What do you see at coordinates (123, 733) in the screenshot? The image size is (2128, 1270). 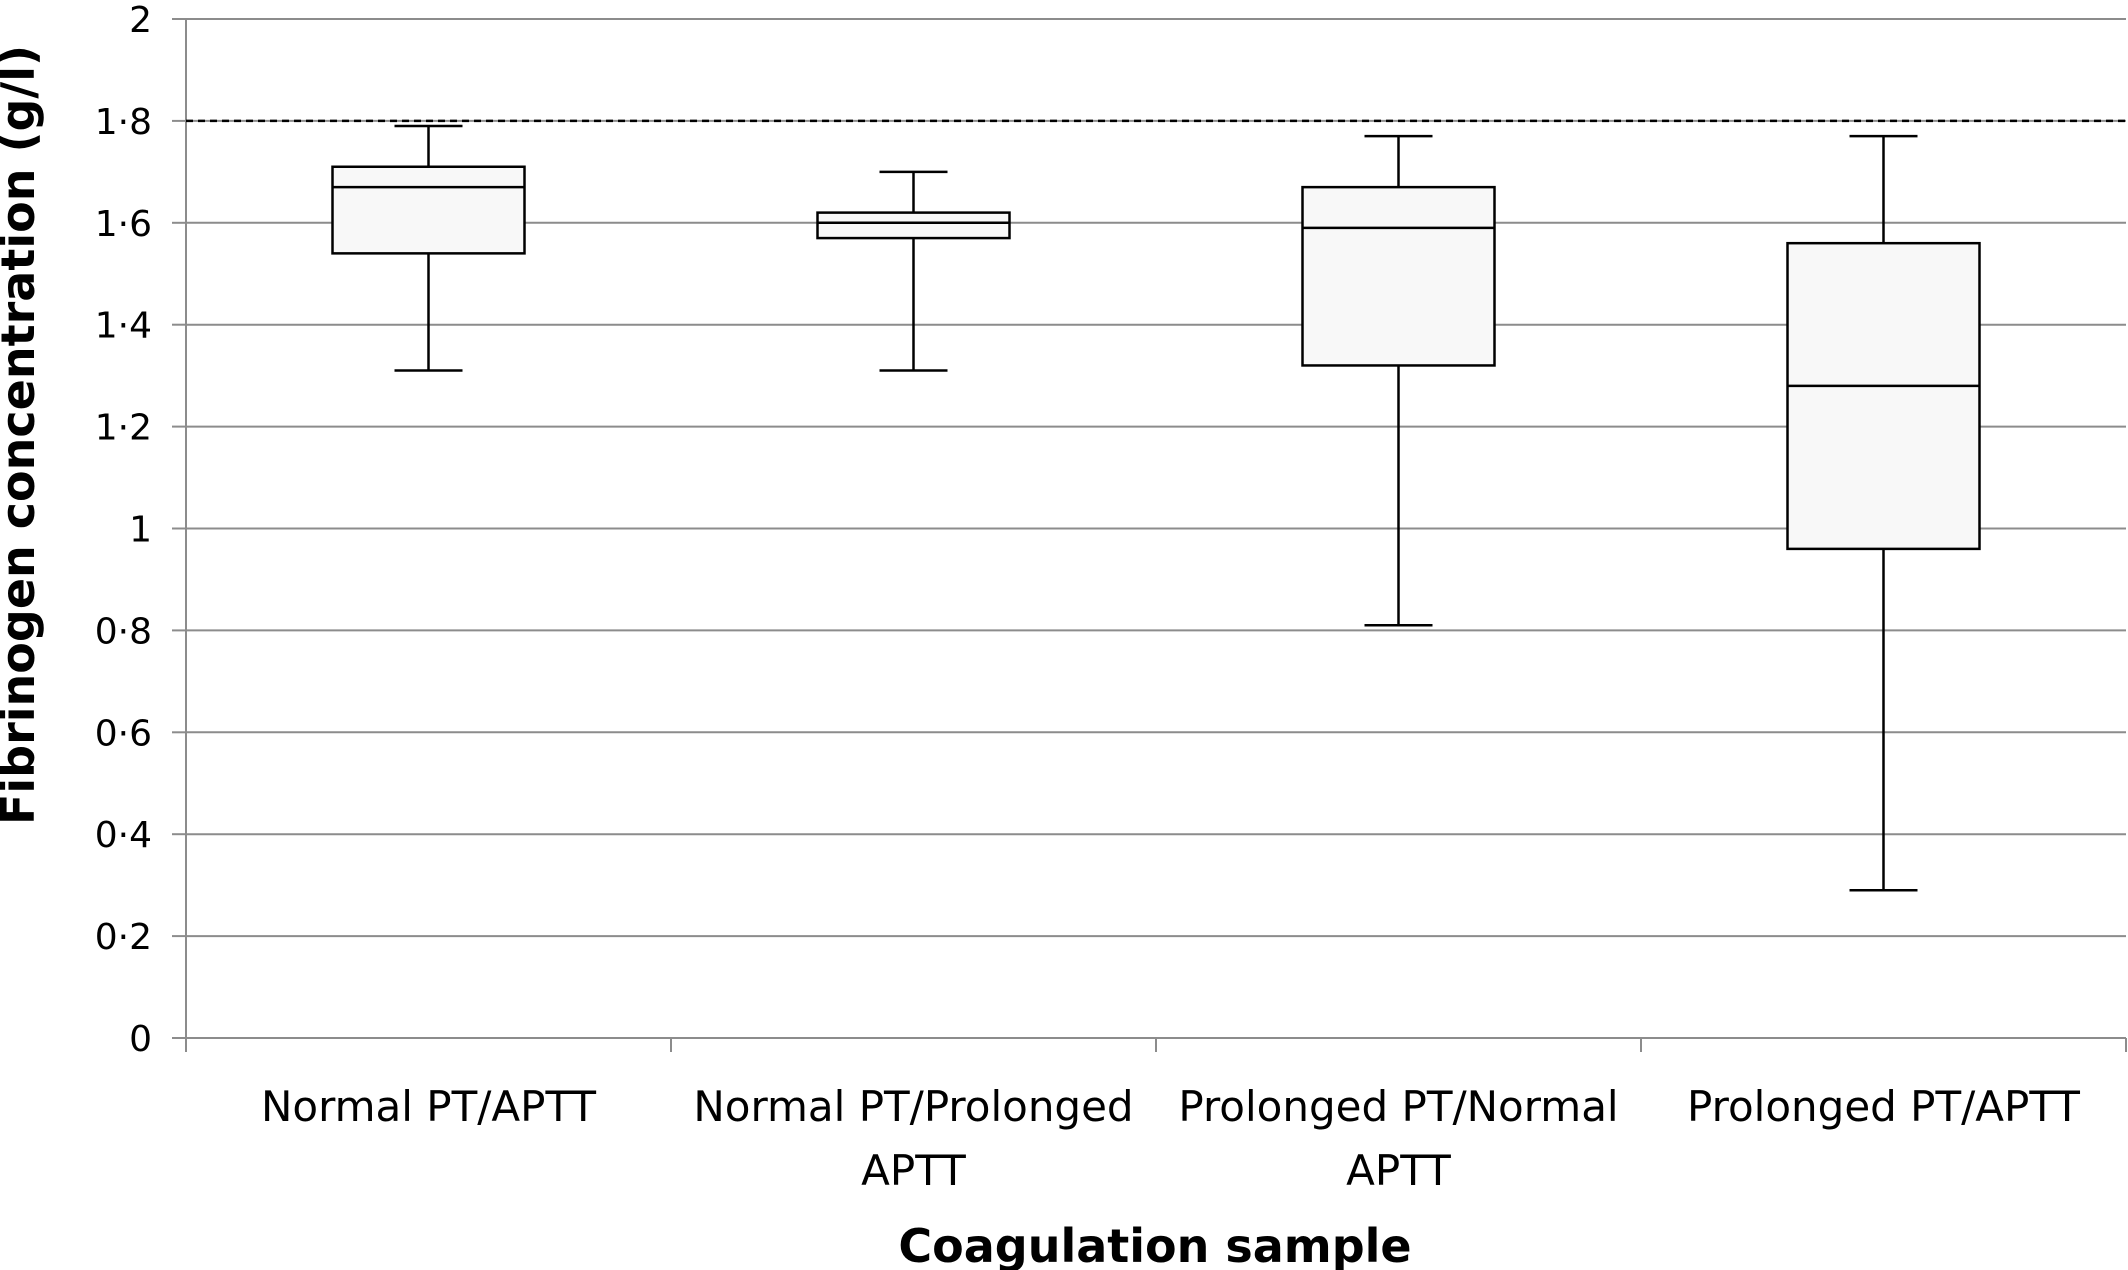 I see `y-tick-label: 0·6` at bounding box center [123, 733].